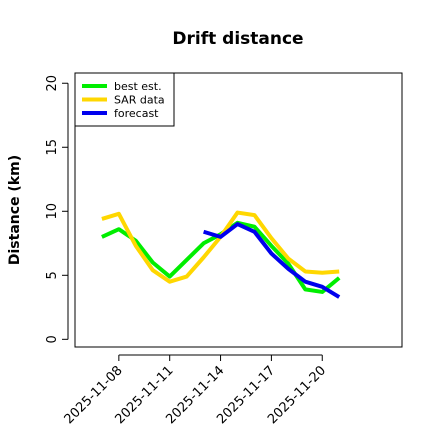 This screenshot has width=440, height=440. I want to click on y-tick-label: 20, so click(52, 83).